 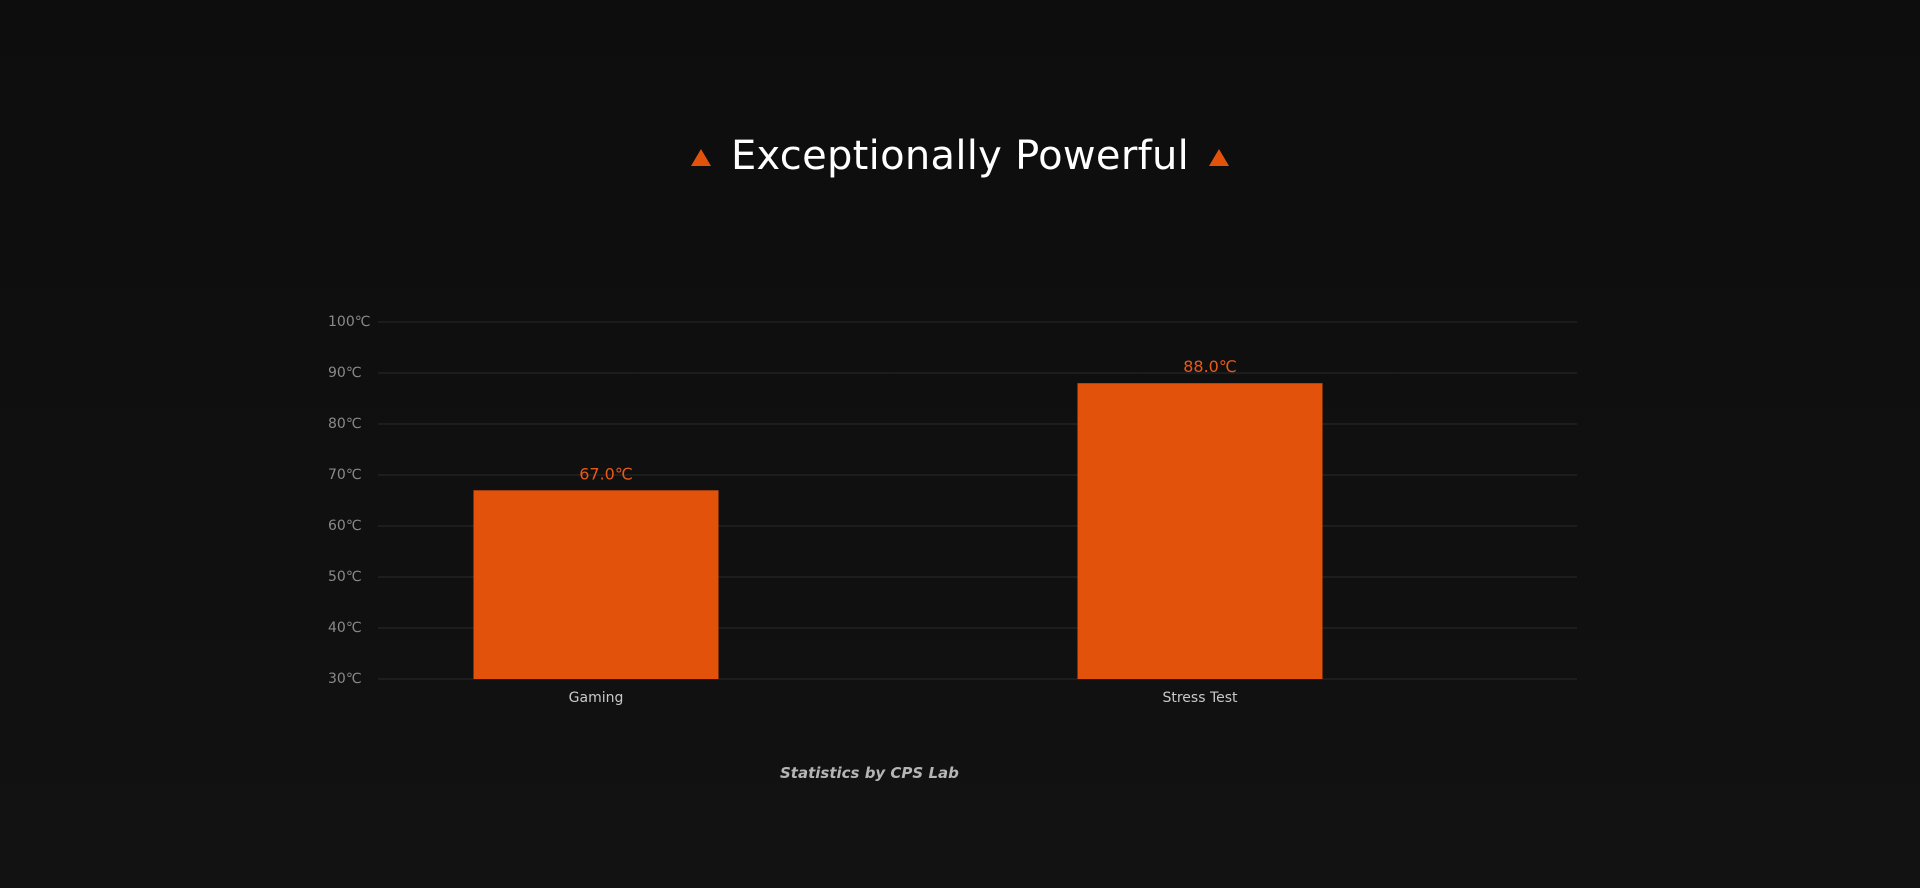 I want to click on x-category-label: Gaming, so click(x=596, y=698).